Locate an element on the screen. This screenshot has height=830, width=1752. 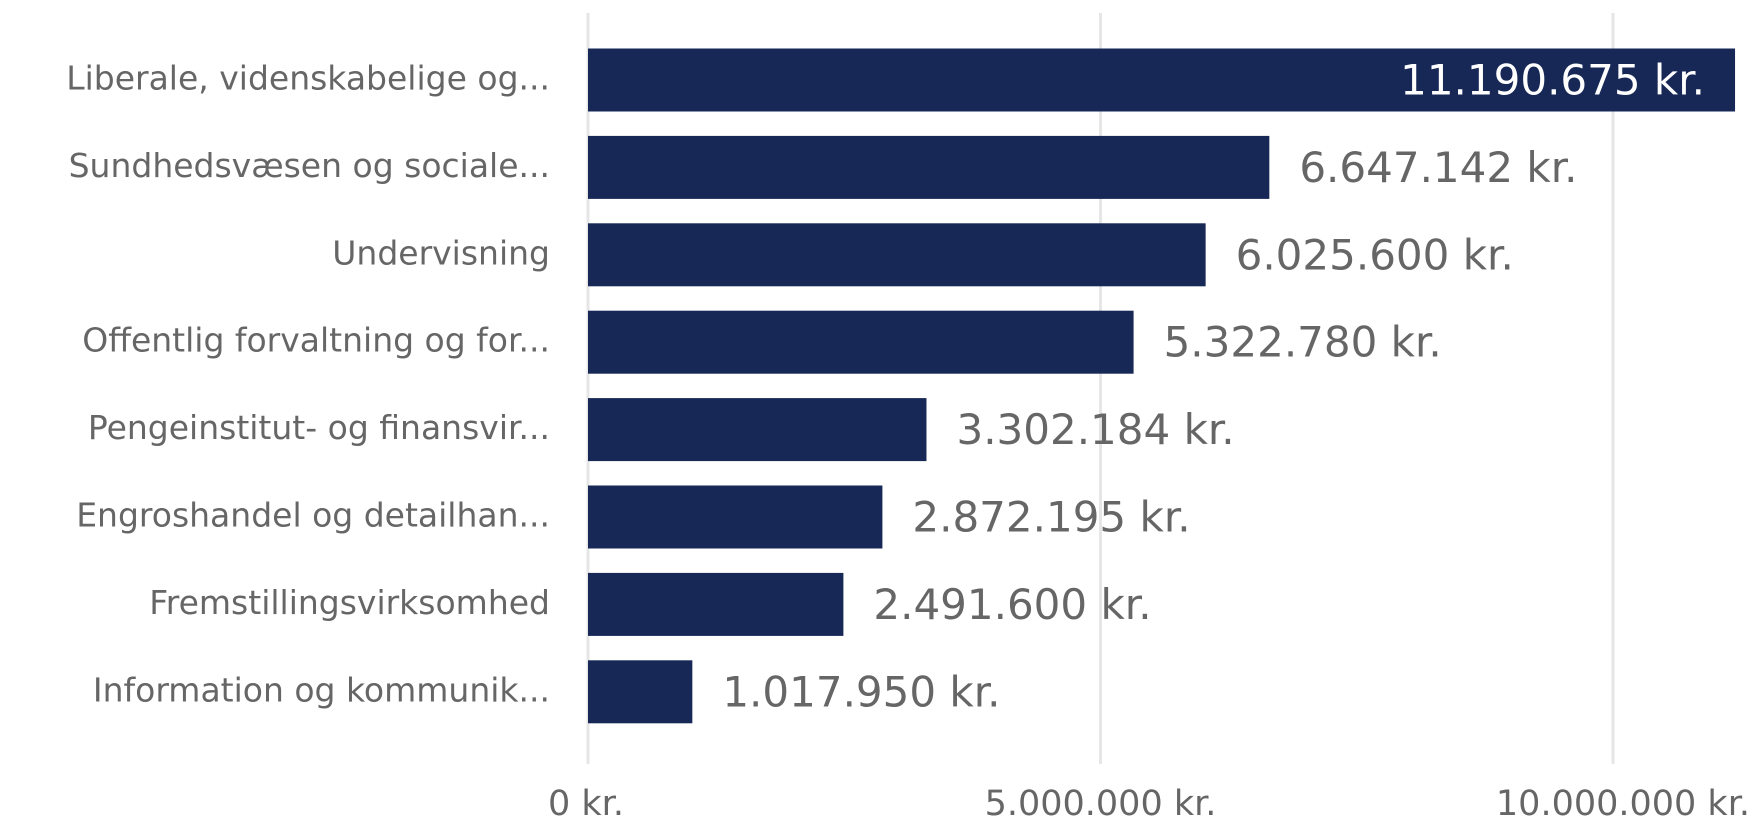
y-tick-label: Fremstillingsvirksomhed is located at coordinates (349, 602).